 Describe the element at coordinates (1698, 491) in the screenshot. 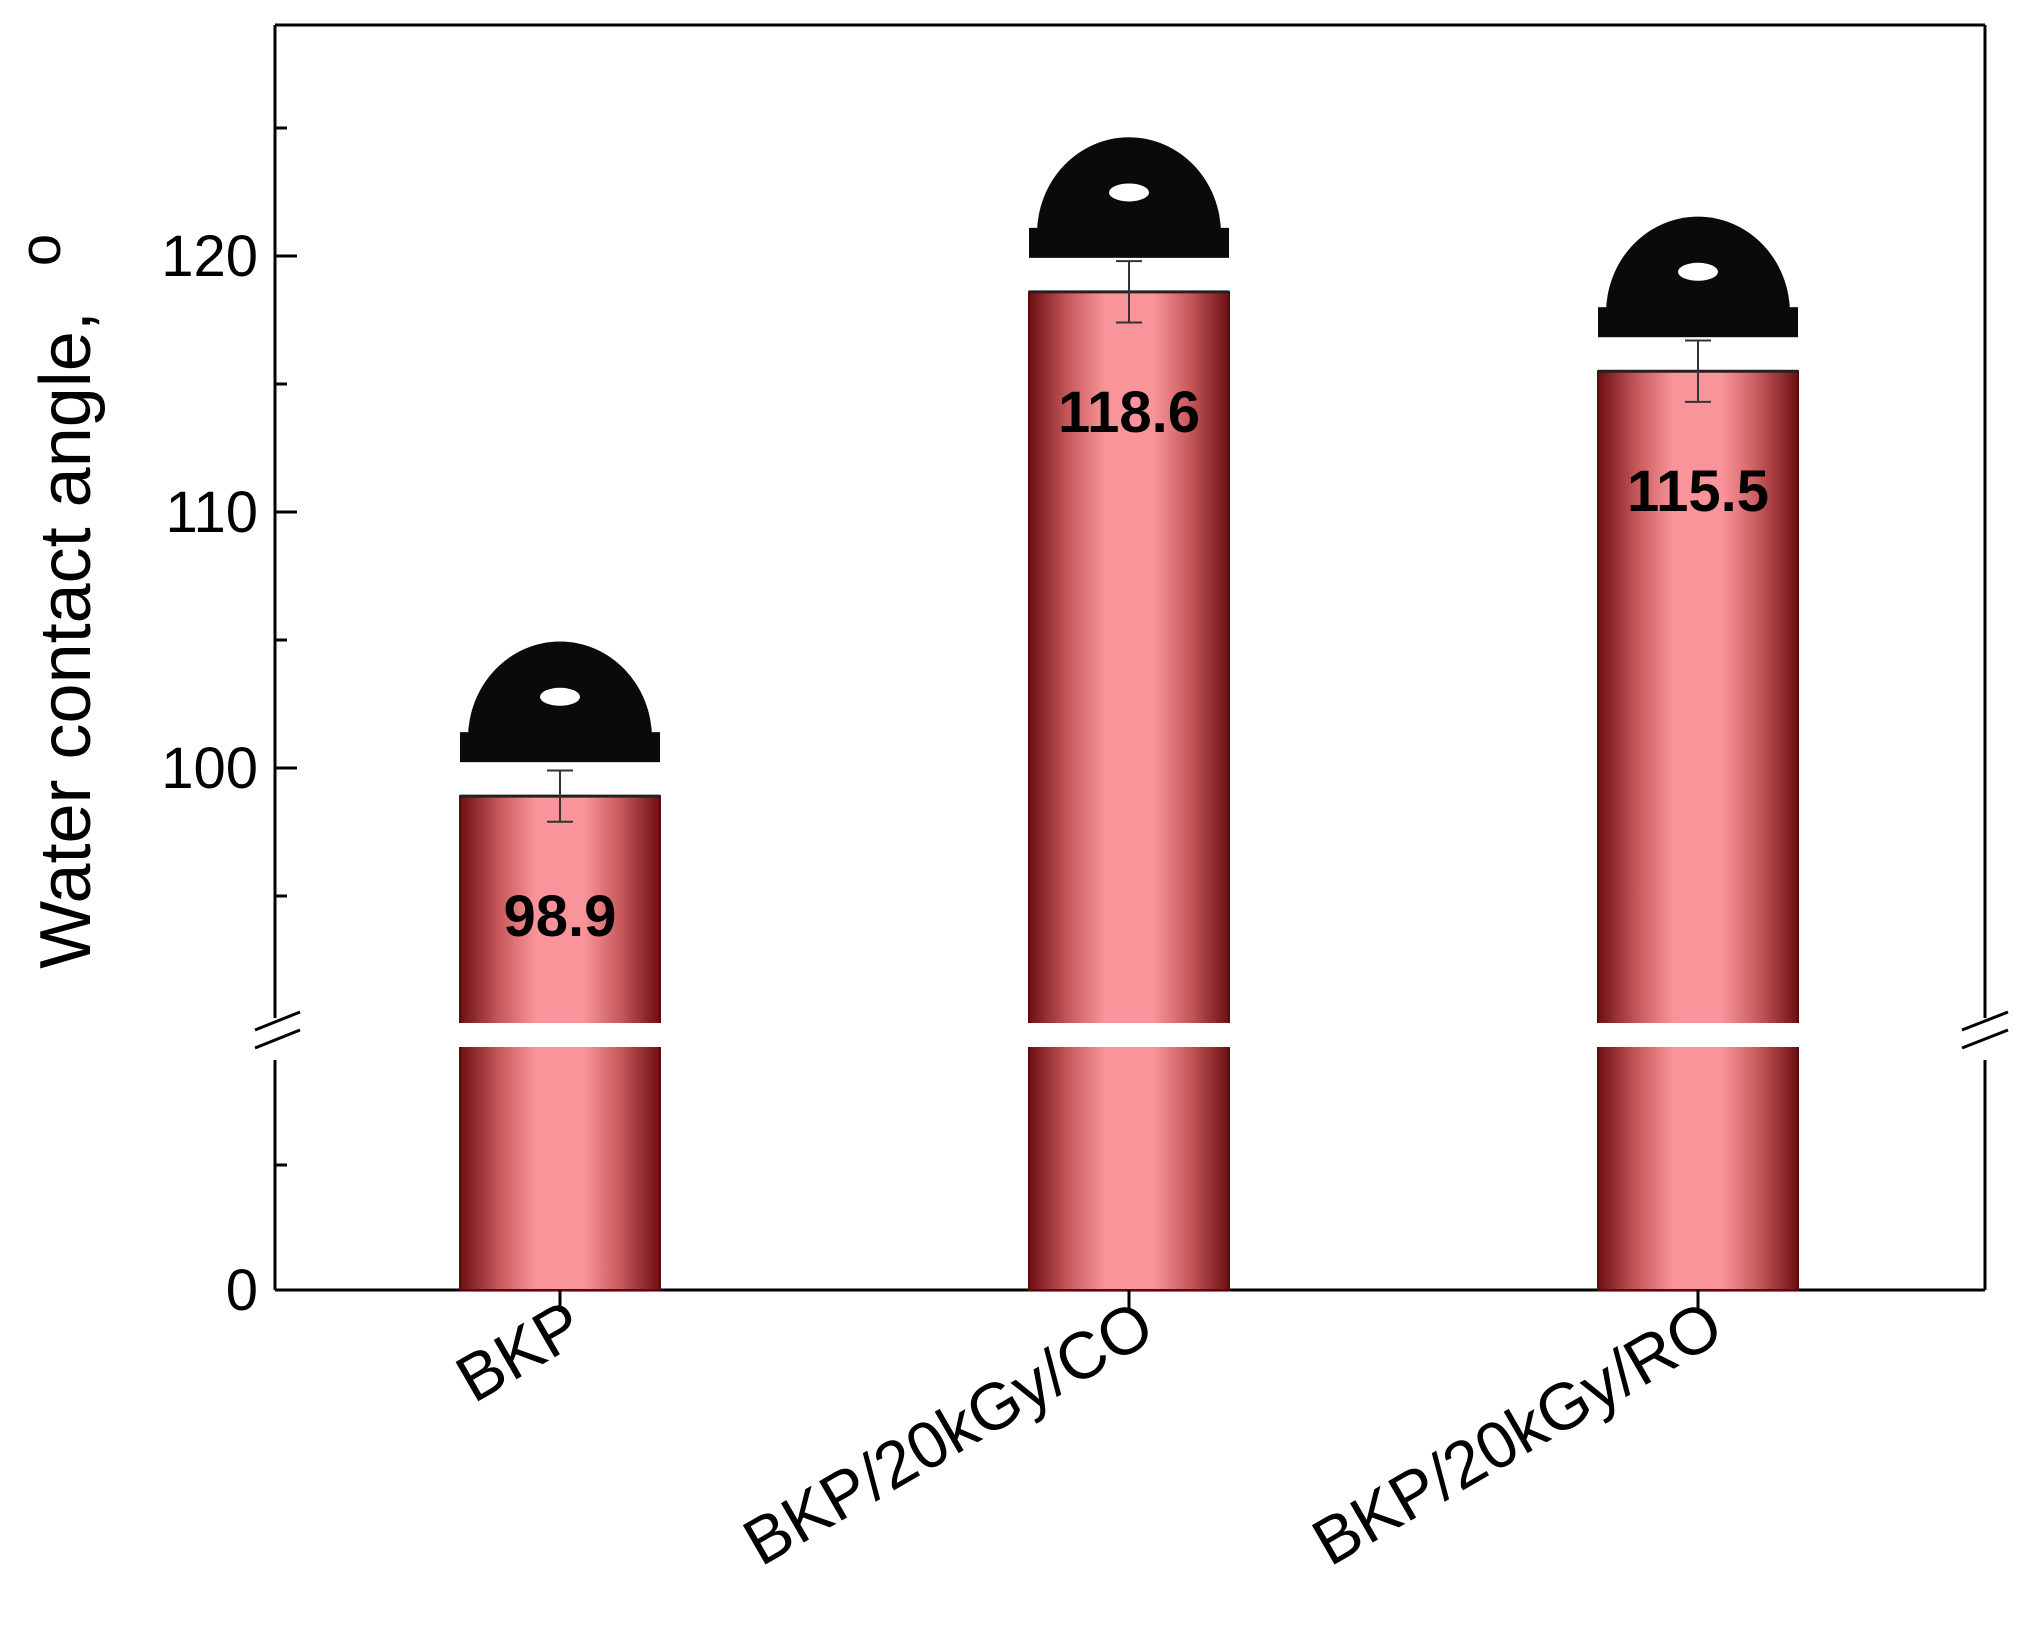

I see `value-label-bkp-20kgy-ro: 115.5` at that location.